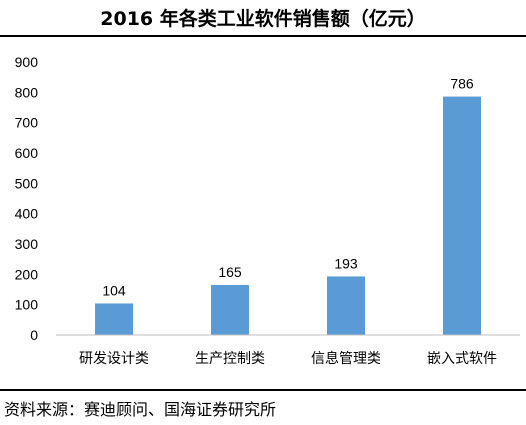  I want to click on source-note: 资料来源：赛迪顾问、国海证券研究所, so click(140, 409).